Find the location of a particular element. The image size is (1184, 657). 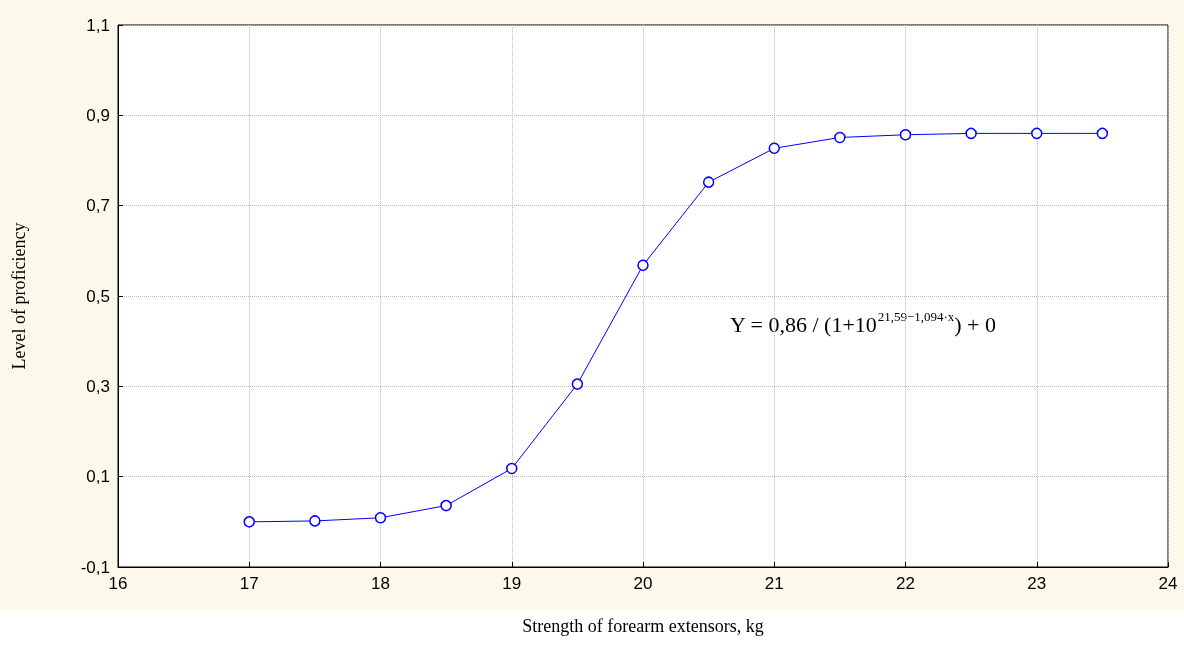

y-tick-label: -0,1 is located at coordinates (95, 567).